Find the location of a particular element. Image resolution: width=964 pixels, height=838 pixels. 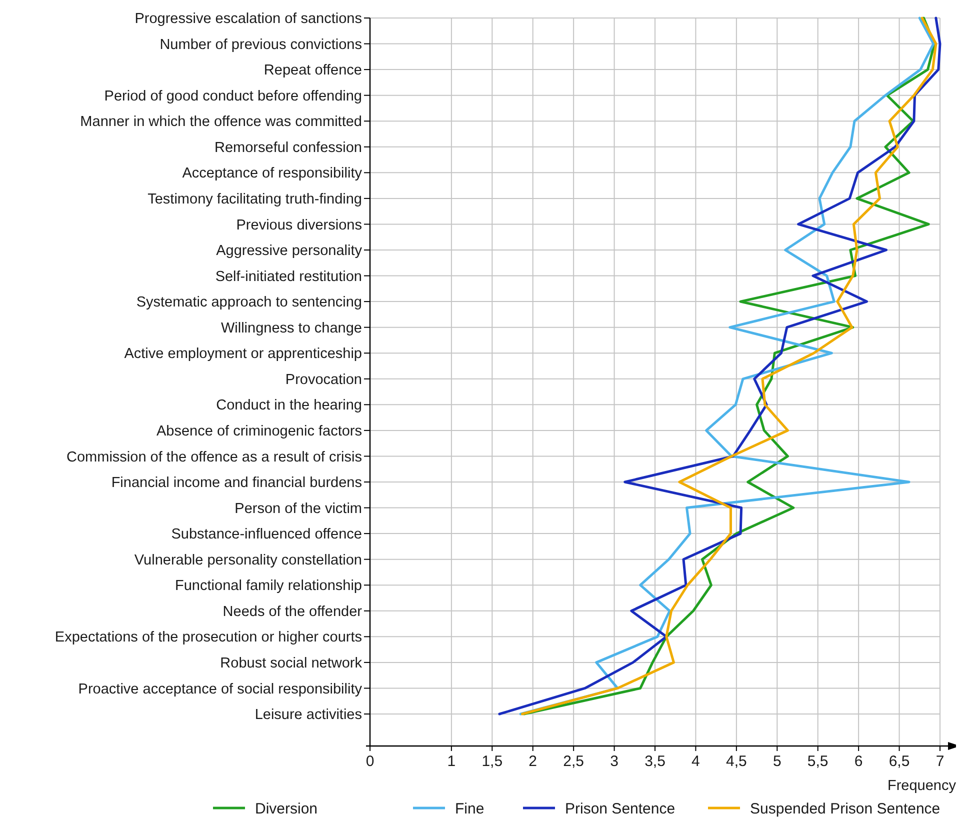

y-tick-label: Absence of criminogenic factors is located at coordinates (259, 432).